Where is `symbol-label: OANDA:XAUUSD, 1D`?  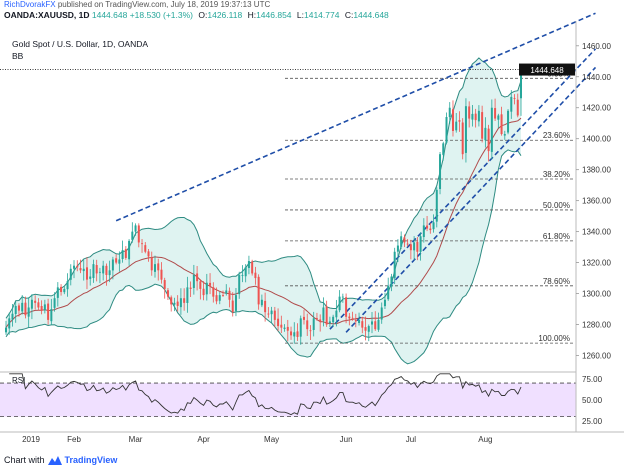
symbol-label: OANDA:XAUUSD, 1D is located at coordinates (47, 15).